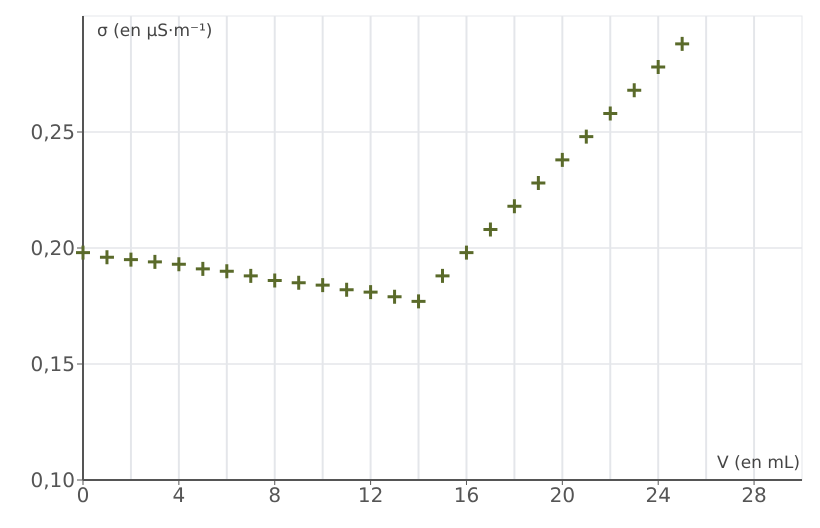 This screenshot has height=528, width=820. Describe the element at coordinates (371, 495) in the screenshot. I see `x-tick-label: 12` at that location.